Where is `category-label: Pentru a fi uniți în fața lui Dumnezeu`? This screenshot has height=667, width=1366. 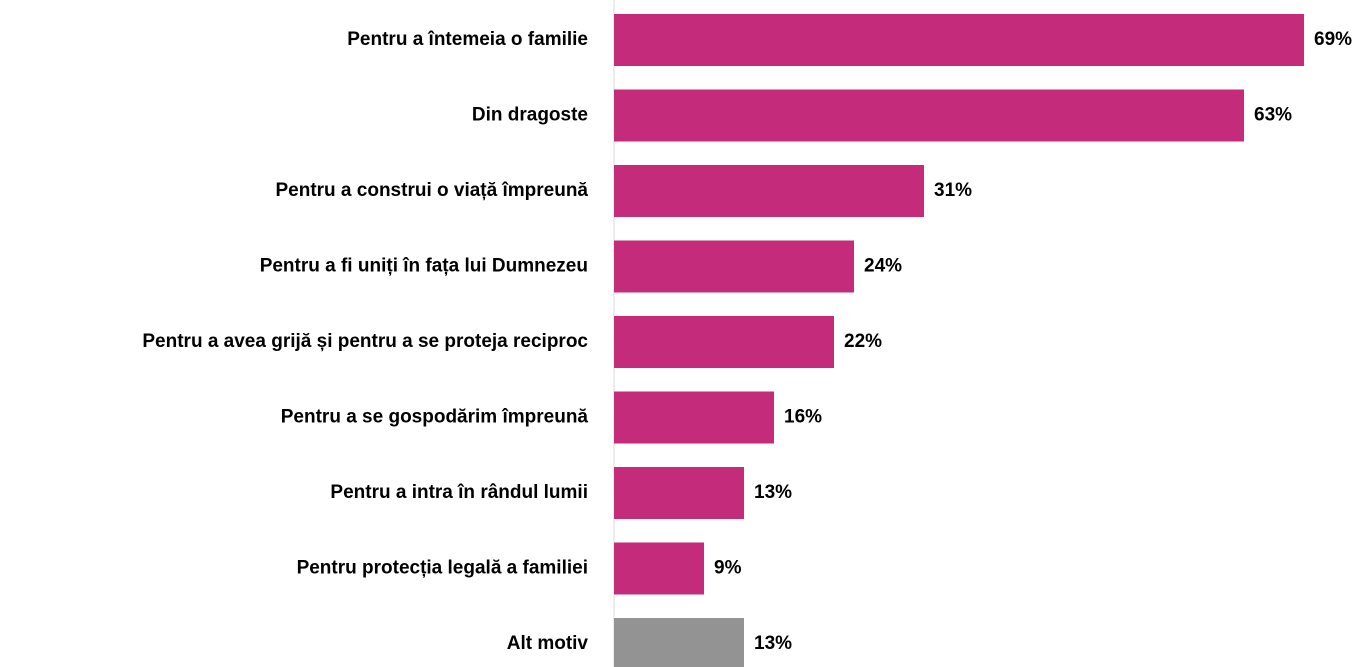 category-label: Pentru a fi uniți în fața lui Dumnezeu is located at coordinates (424, 266).